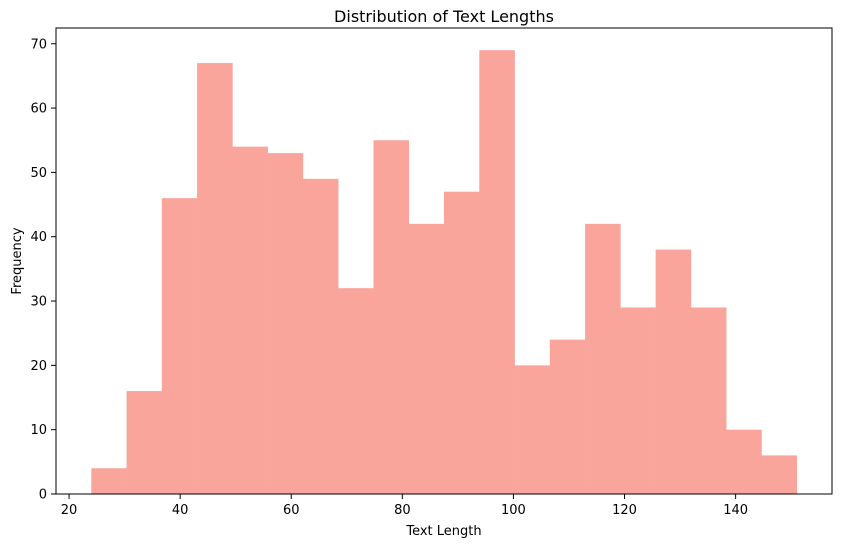 The image size is (841, 547). I want to click on y-tick-label: 30, so click(38, 302).